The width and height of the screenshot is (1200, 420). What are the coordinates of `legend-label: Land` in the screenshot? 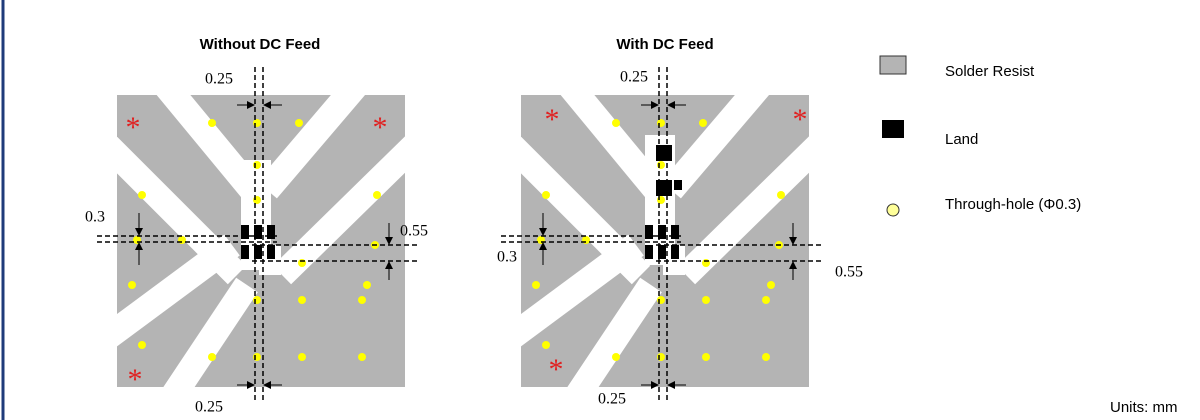 It's located at (961, 139).